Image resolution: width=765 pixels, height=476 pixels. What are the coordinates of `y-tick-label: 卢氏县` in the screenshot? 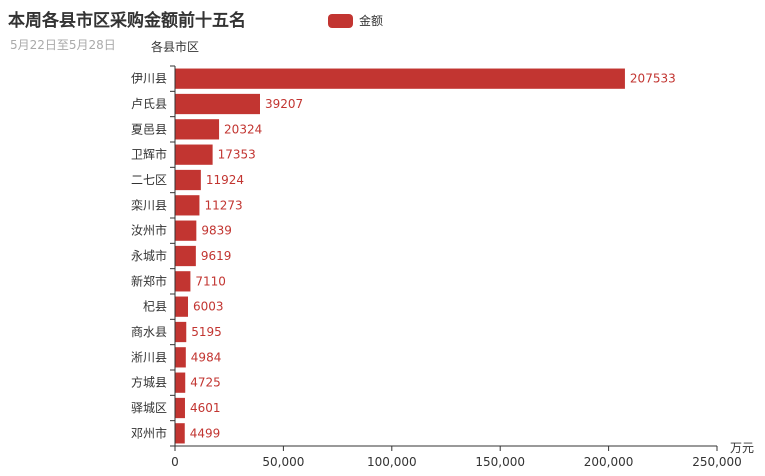 It's located at (149, 103).